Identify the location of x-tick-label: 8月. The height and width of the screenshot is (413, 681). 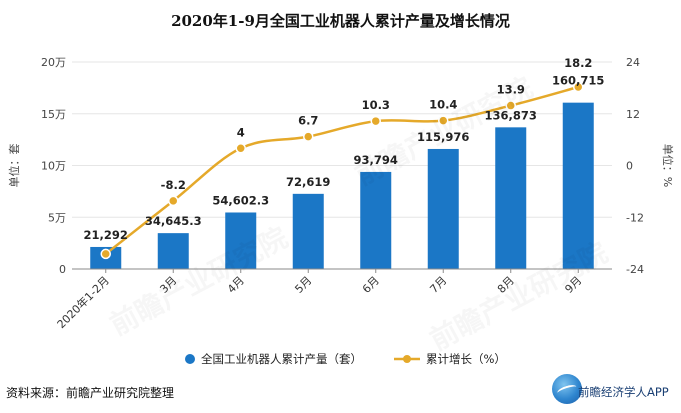
(506, 285).